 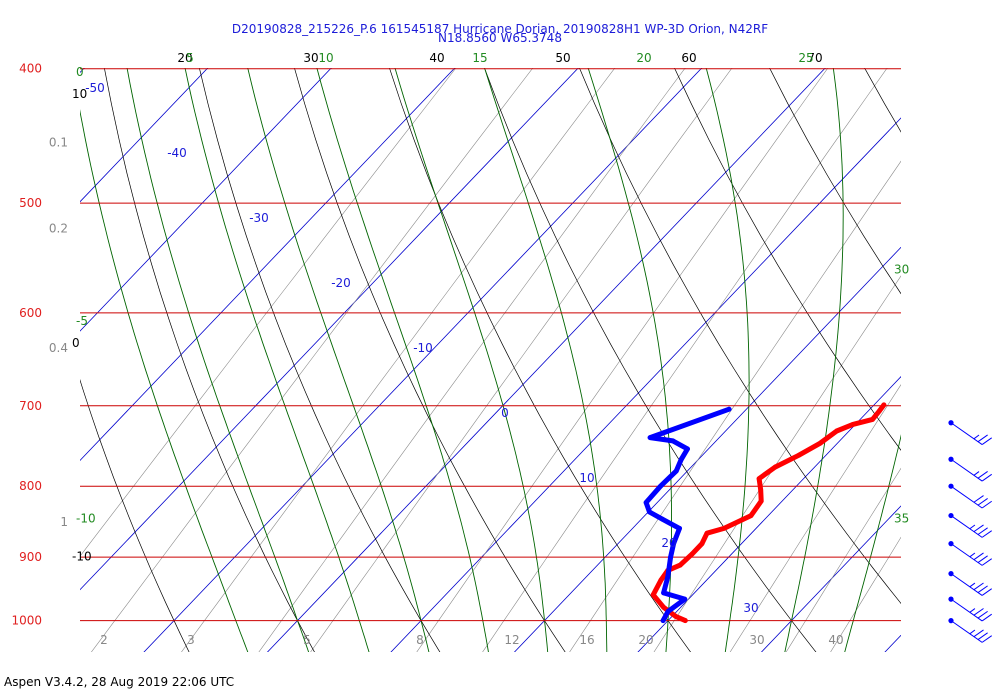 What do you see at coordinates (420, 640) in the screenshot?
I see `mixing-ratio-bottom-label: 8` at bounding box center [420, 640].